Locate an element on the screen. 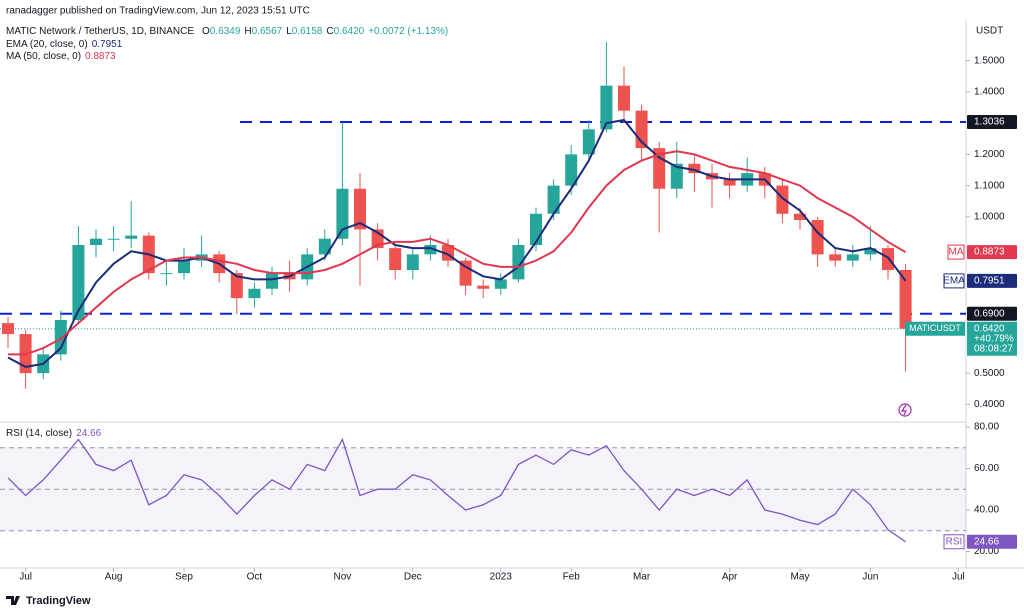 The width and height of the screenshot is (1024, 613). y-tick-label: 0.4000 is located at coordinates (989, 404).